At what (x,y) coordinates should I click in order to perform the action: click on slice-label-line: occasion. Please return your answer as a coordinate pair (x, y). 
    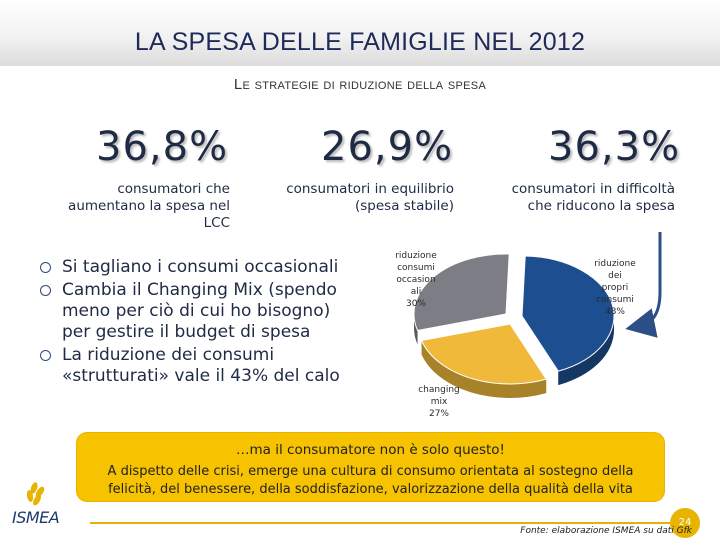
    Looking at the image, I should click on (416, 280).